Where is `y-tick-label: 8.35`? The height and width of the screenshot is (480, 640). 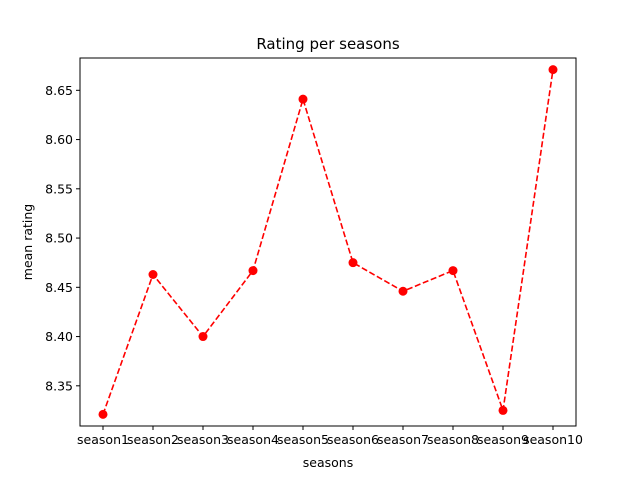 y-tick-label: 8.35 is located at coordinates (59, 385).